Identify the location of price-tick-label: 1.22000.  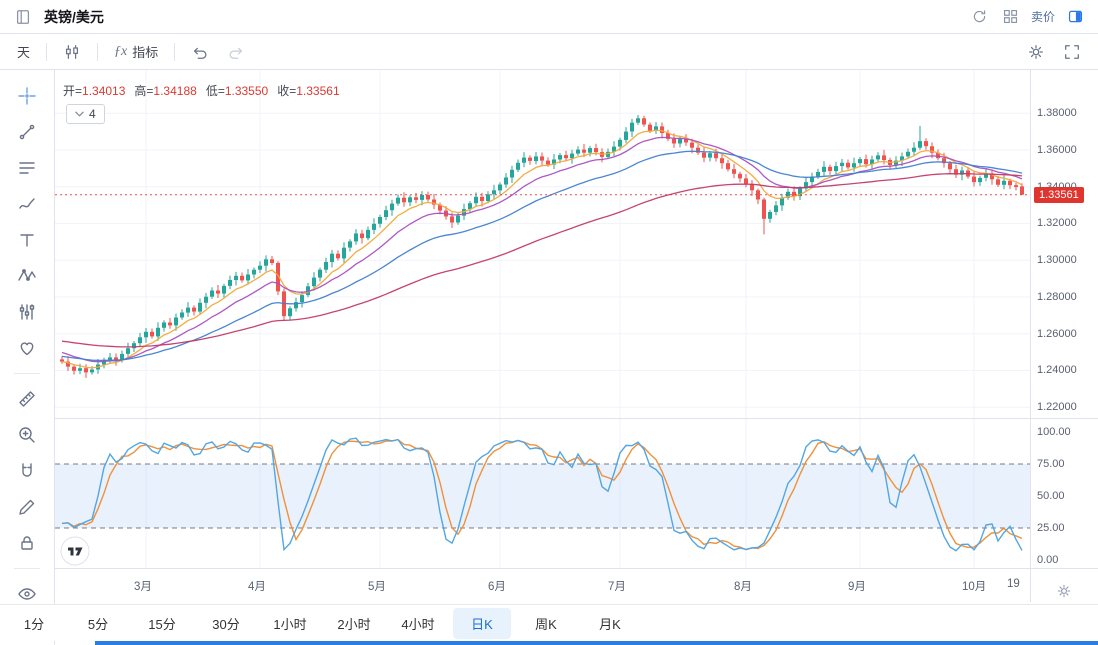
(1057, 407).